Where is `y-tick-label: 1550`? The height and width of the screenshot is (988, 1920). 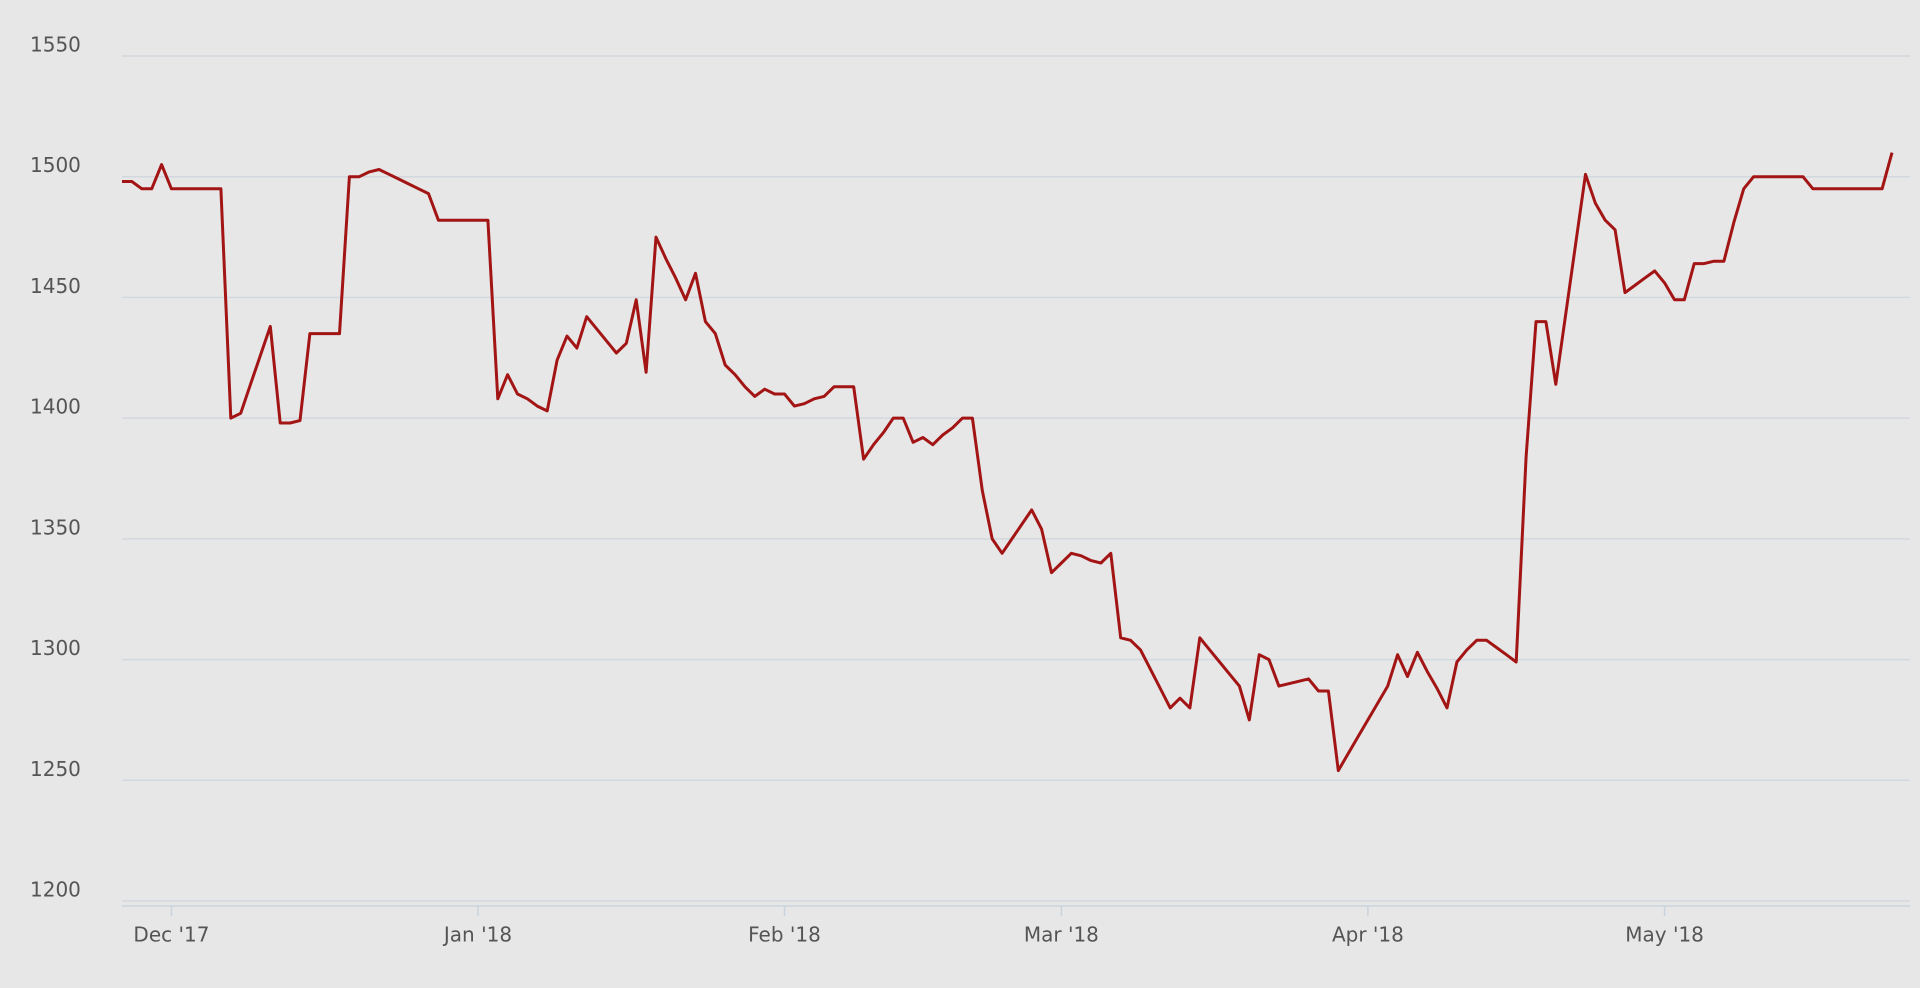
y-tick-label: 1550 is located at coordinates (55, 45).